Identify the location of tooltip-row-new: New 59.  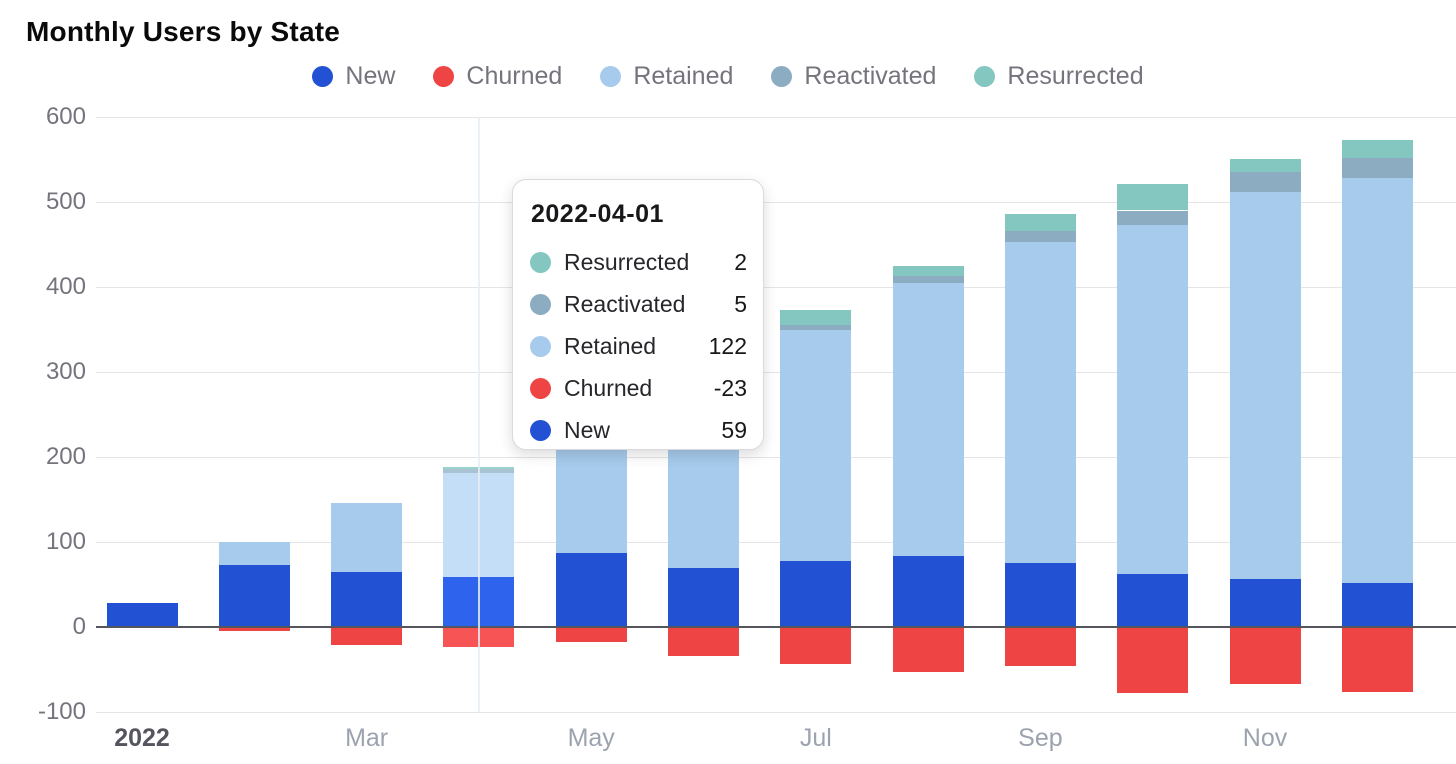
(638, 430).